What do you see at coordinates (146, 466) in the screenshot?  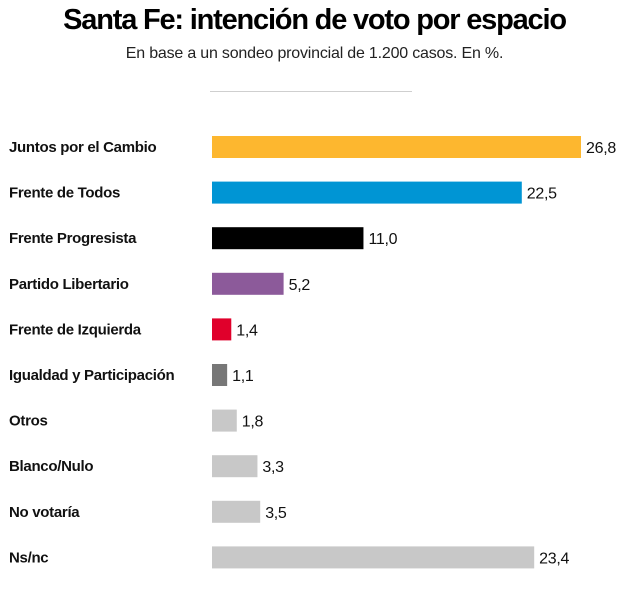 I see `bar-row-blanco-nulo: Blanco/Nulo 3,3` at bounding box center [146, 466].